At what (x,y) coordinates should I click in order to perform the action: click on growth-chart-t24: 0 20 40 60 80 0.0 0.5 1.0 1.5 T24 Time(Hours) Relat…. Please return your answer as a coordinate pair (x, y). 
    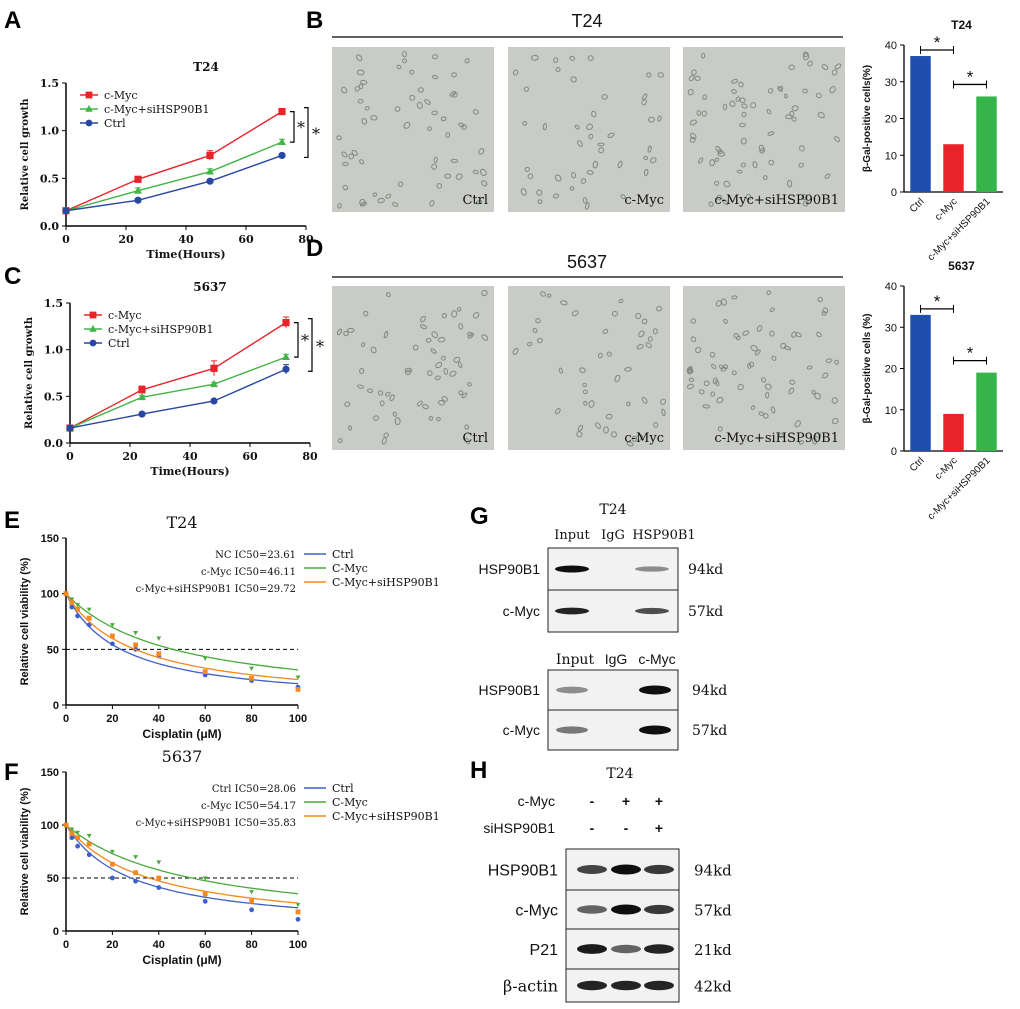
    Looking at the image, I should click on (170, 160).